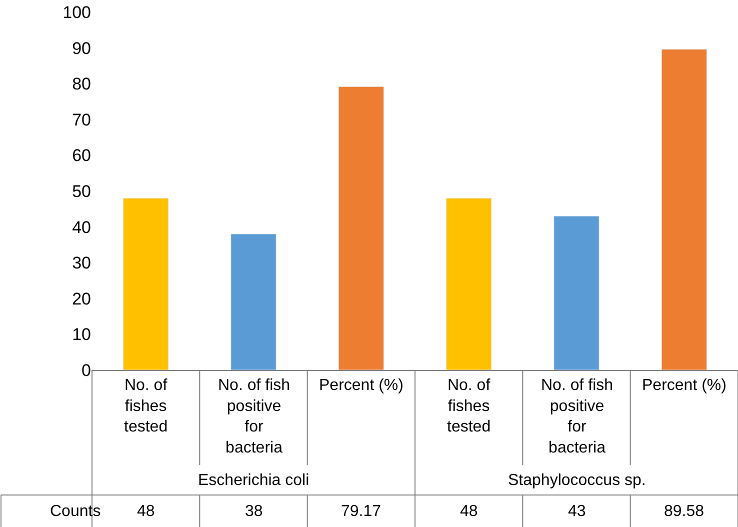  What do you see at coordinates (81, 191) in the screenshot?
I see `y-tick-label: 50` at bounding box center [81, 191].